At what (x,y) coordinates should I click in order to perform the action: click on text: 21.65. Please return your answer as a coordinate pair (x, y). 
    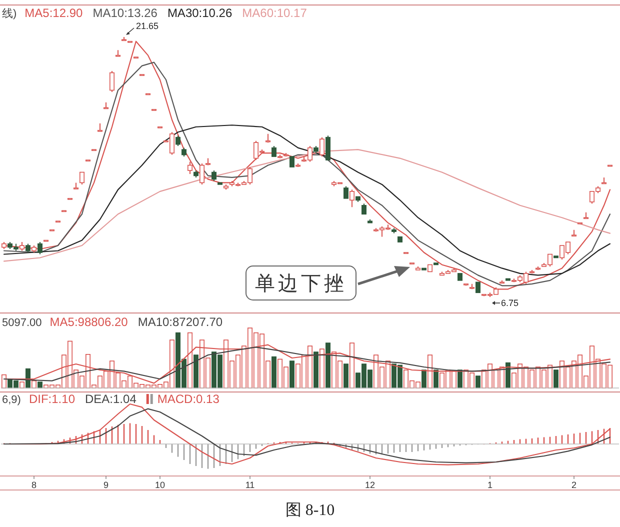
    Looking at the image, I should click on (147, 26).